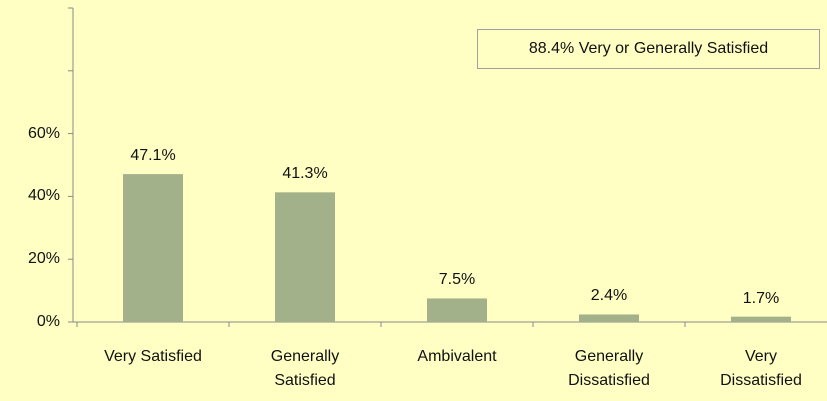 This screenshot has width=827, height=401. I want to click on x-tick-label: Generally Satisfied, so click(305, 368).